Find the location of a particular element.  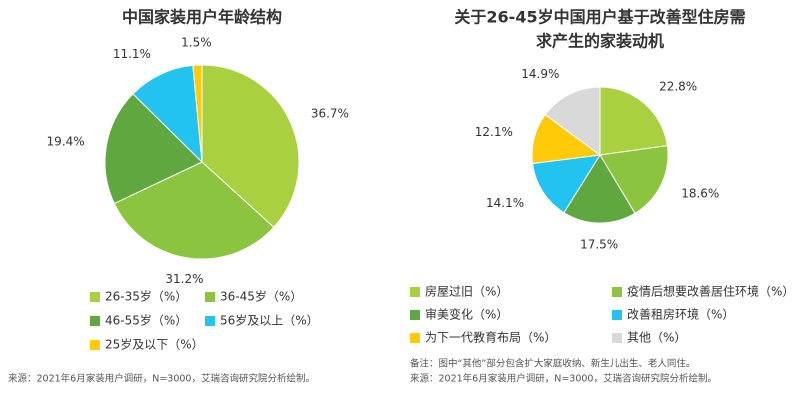

remark-note: 备注：图中“其他”部分包含扩大家庭收纳、新生儿出生、老人同住。 is located at coordinates (552, 364).